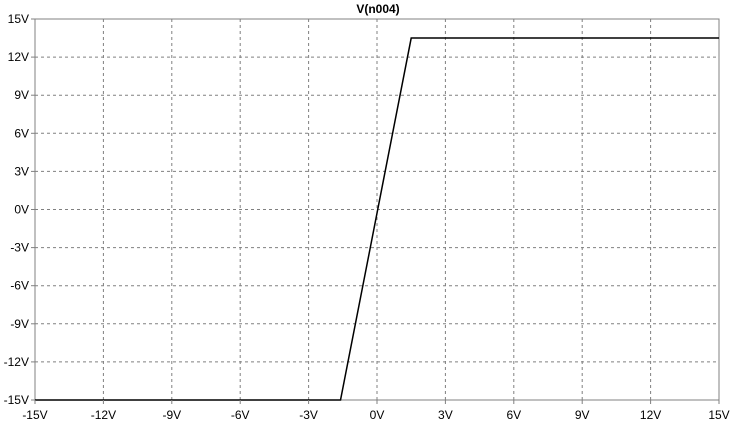  I want to click on y-tick-label: 3V, so click(21, 171).